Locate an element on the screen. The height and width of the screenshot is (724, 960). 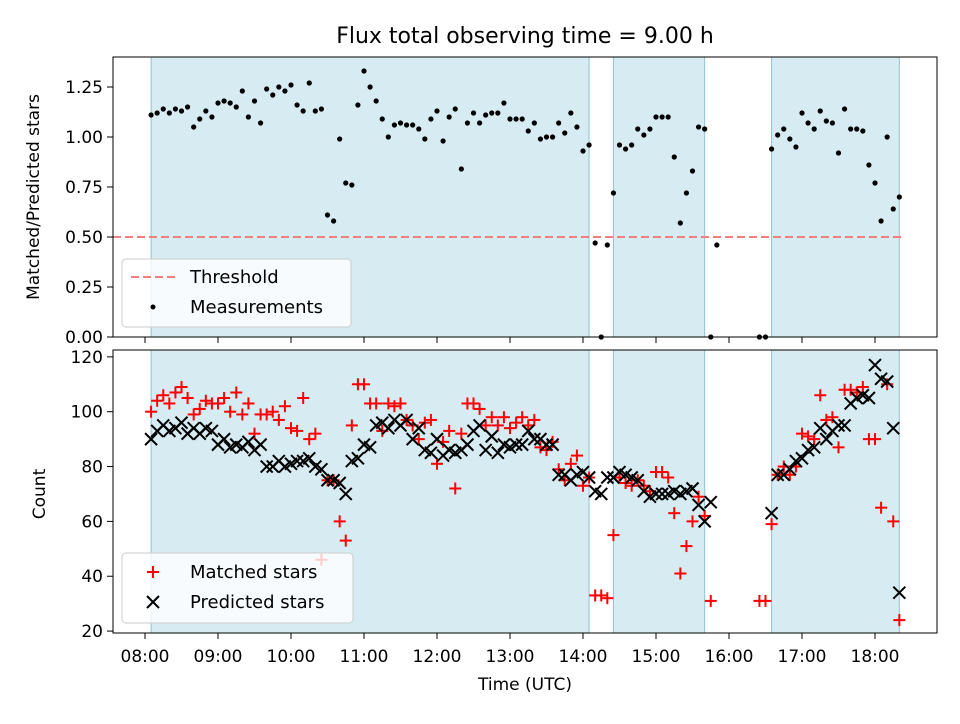
y-tick-label: 1.25 is located at coordinates (84, 88).